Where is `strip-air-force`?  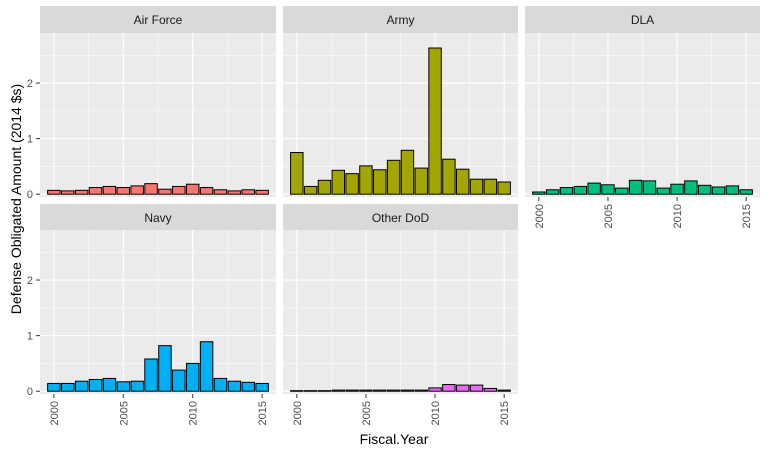
strip-air-force is located at coordinates (158, 19).